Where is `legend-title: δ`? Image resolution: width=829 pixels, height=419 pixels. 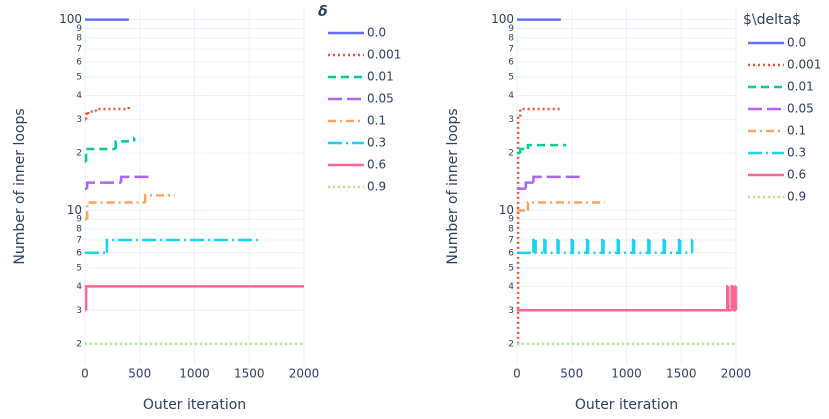 legend-title: δ is located at coordinates (323, 12).